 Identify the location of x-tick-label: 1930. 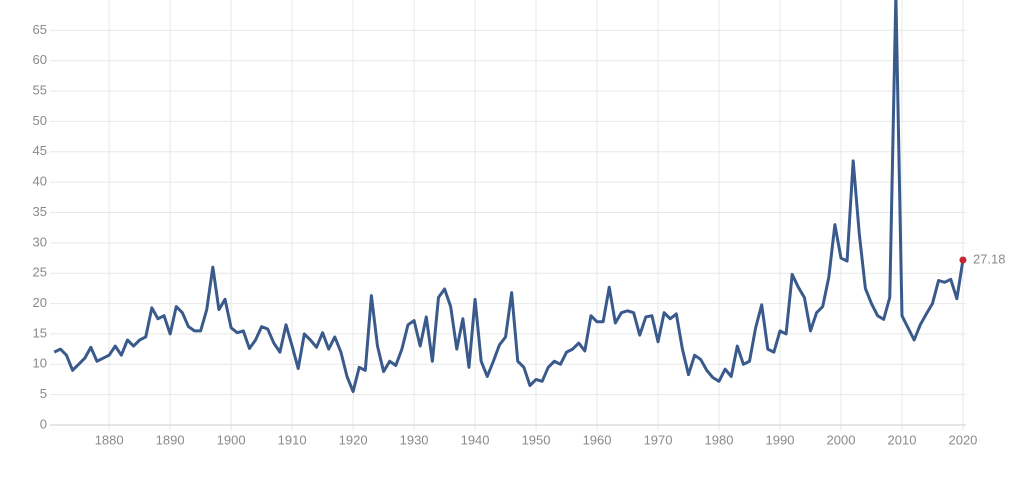
(414, 439).